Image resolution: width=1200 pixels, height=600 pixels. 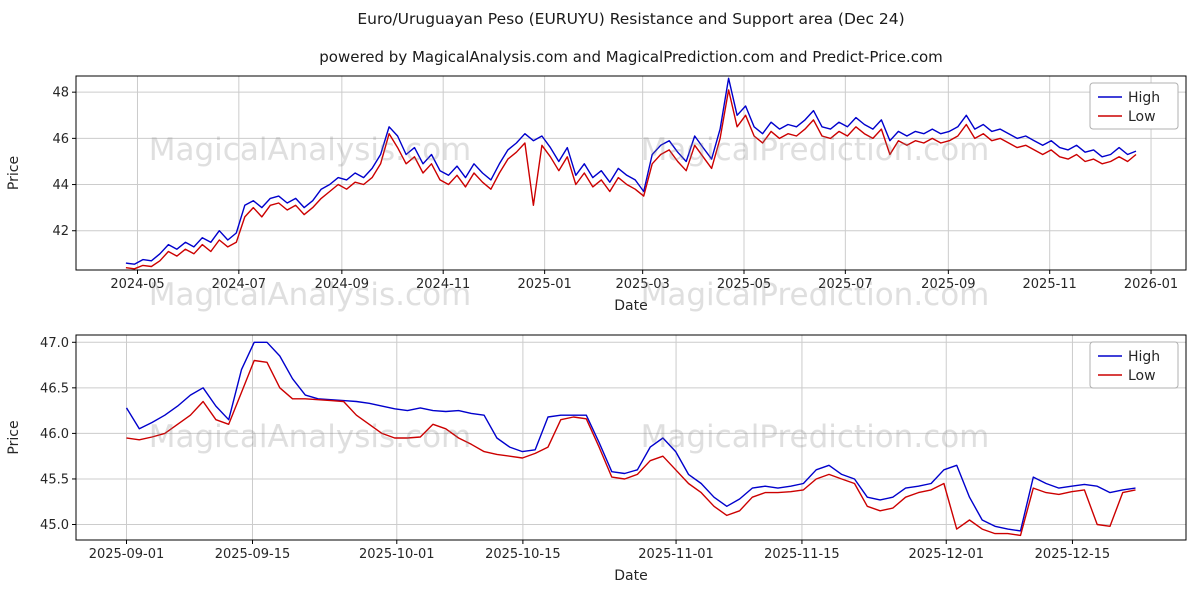 I want to click on x-tick-label: 2025-11-01, so click(x=676, y=554).